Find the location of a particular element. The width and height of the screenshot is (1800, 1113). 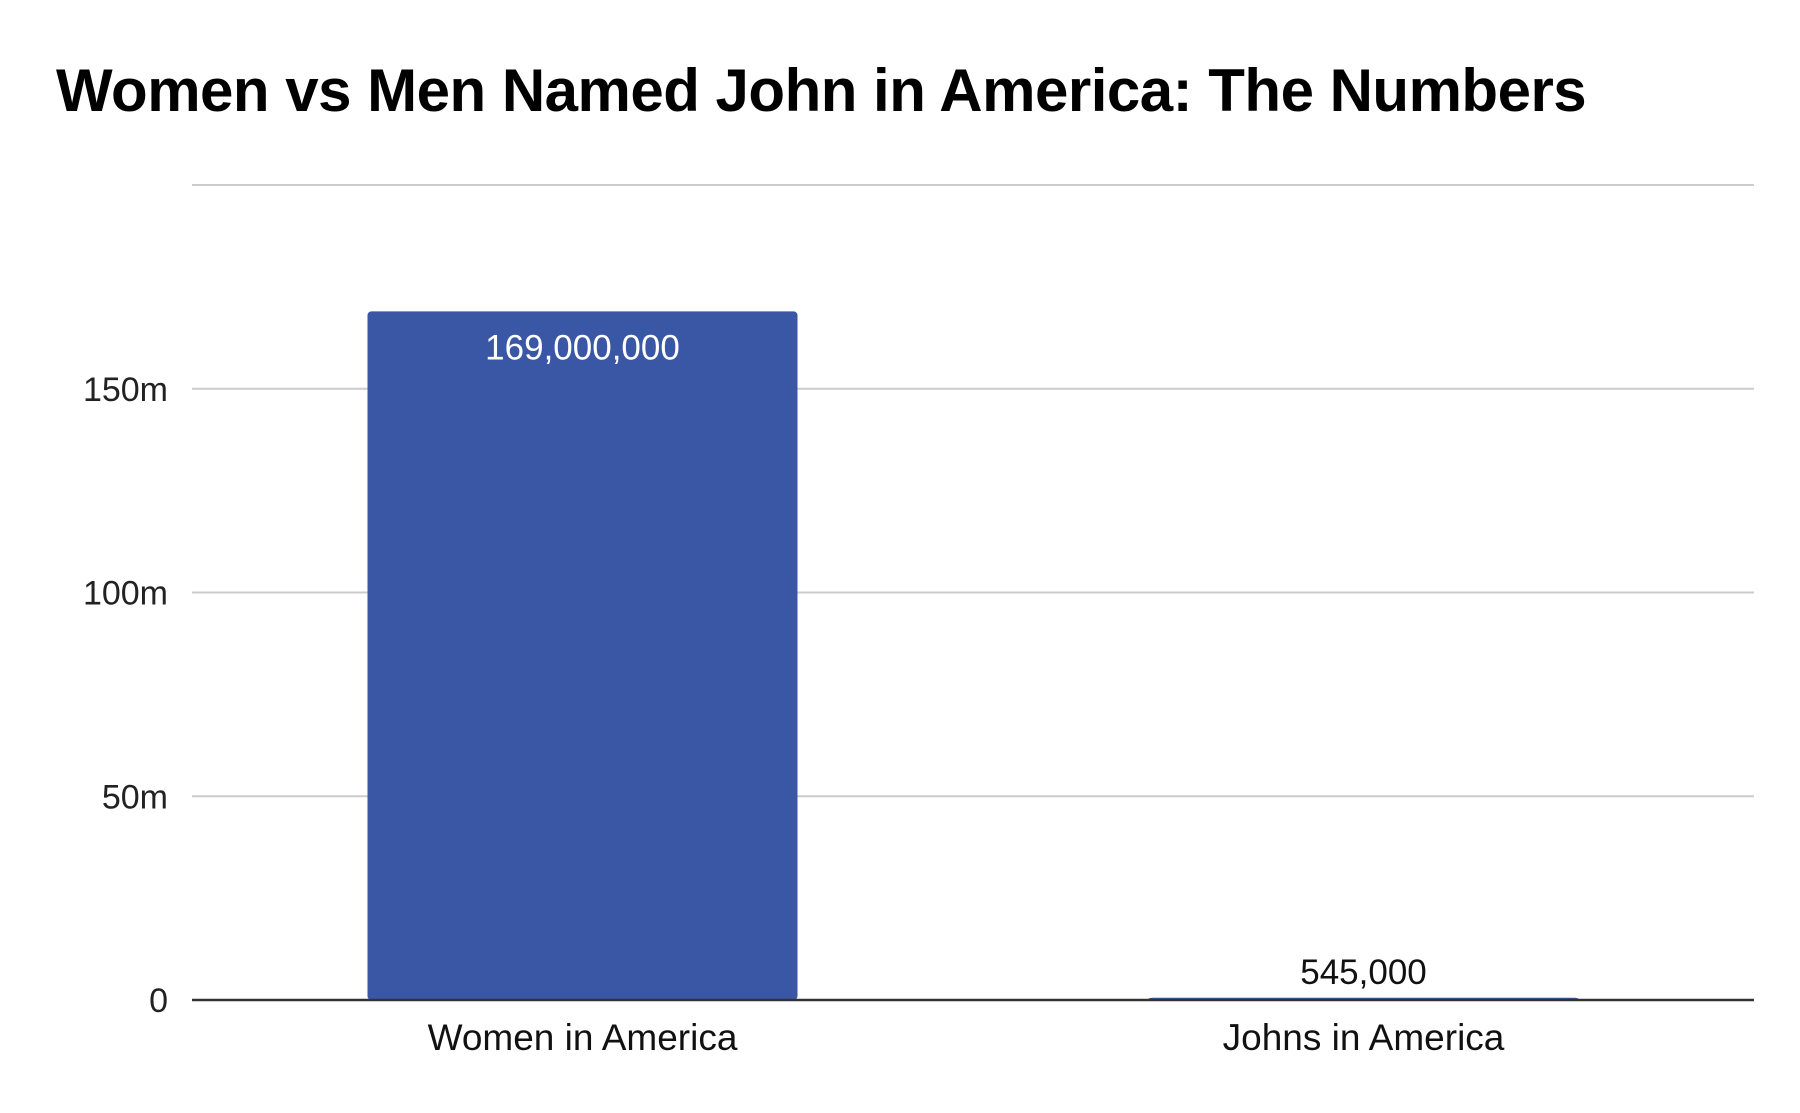

bar is located at coordinates (582, 655).